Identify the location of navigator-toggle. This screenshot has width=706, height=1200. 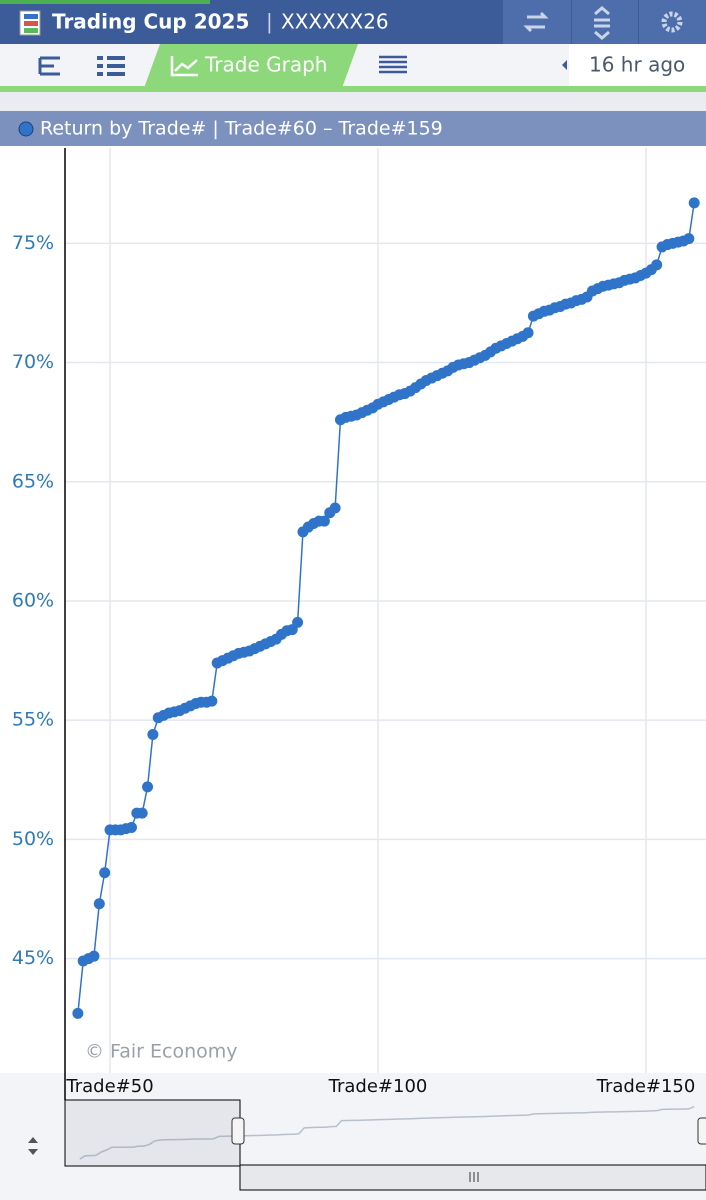
(33, 1146).